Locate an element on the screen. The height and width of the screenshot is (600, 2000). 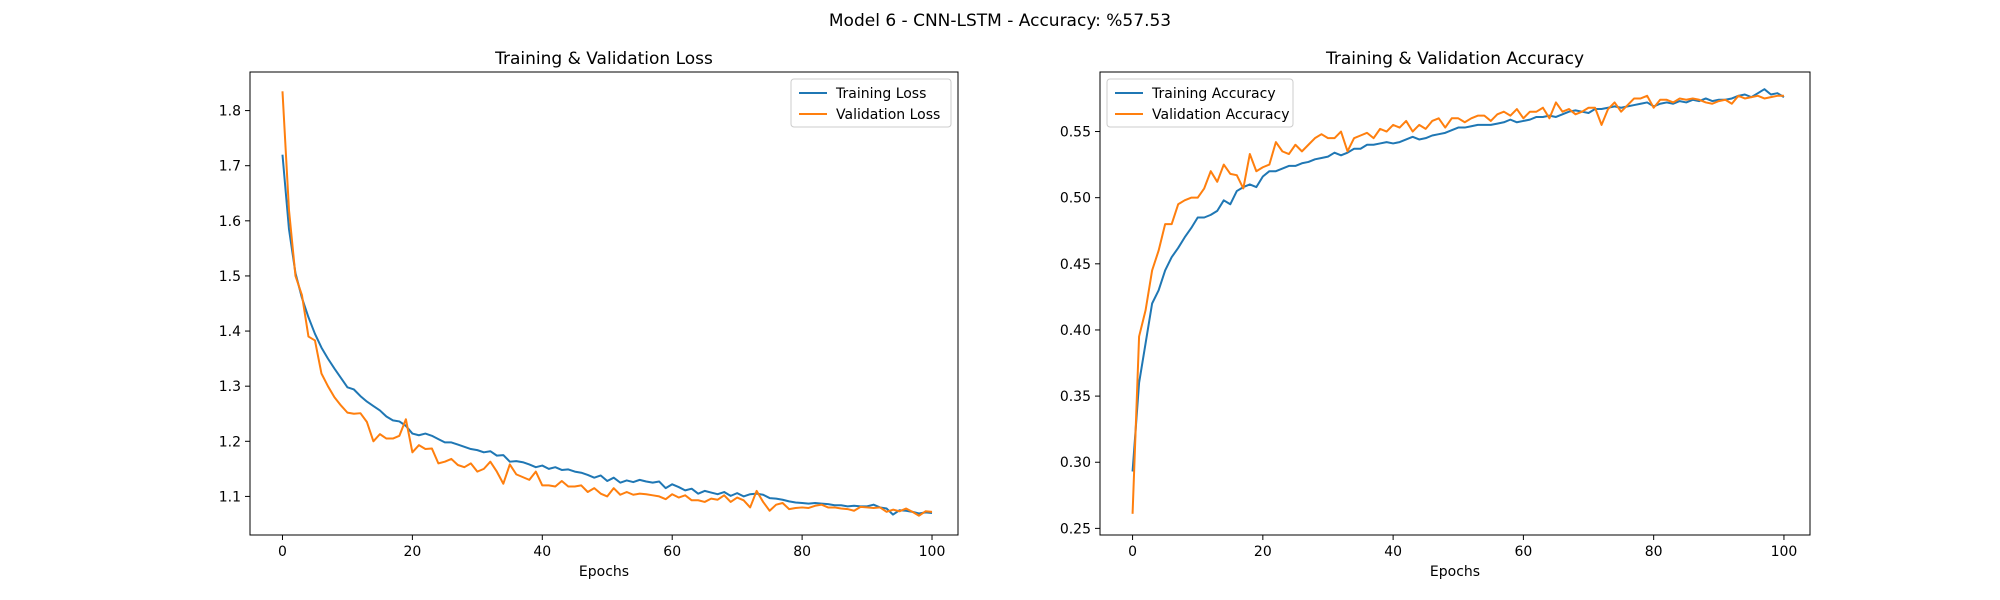
y-tick-label: 0.55 is located at coordinates (1075, 133).